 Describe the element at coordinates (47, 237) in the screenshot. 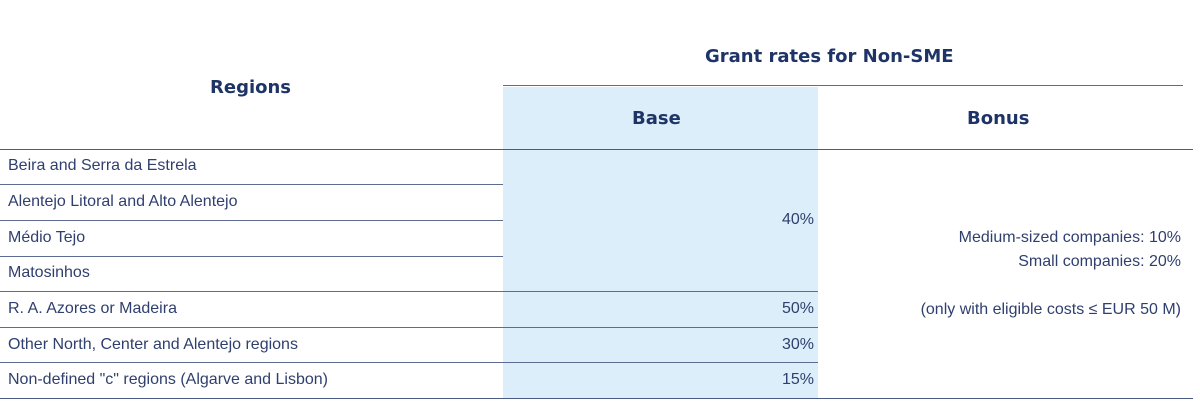

I see `region-cell: Médio Tejo` at that location.